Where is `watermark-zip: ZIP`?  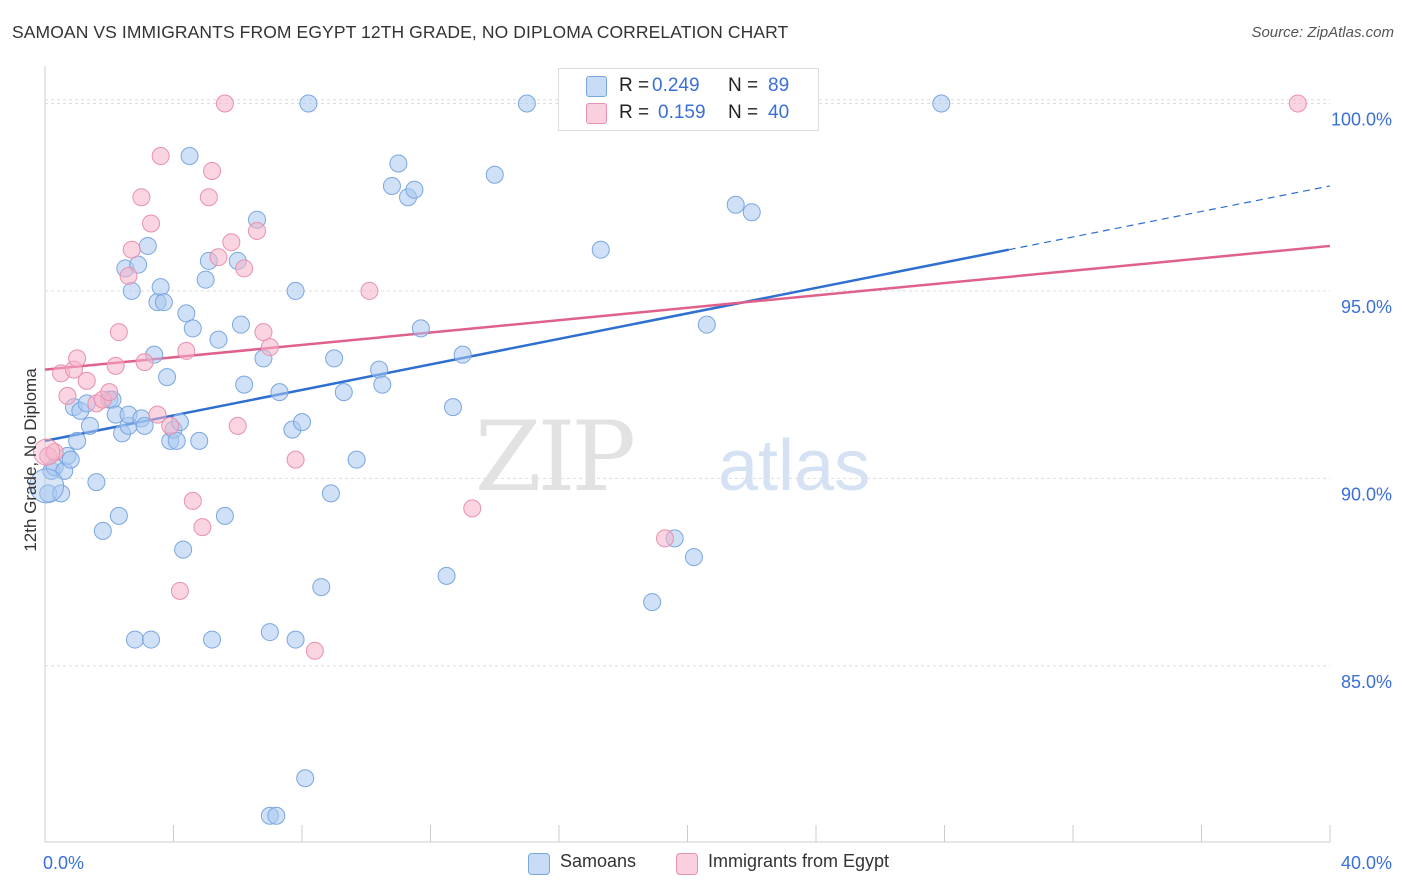 watermark-zip: ZIP is located at coordinates (554, 457).